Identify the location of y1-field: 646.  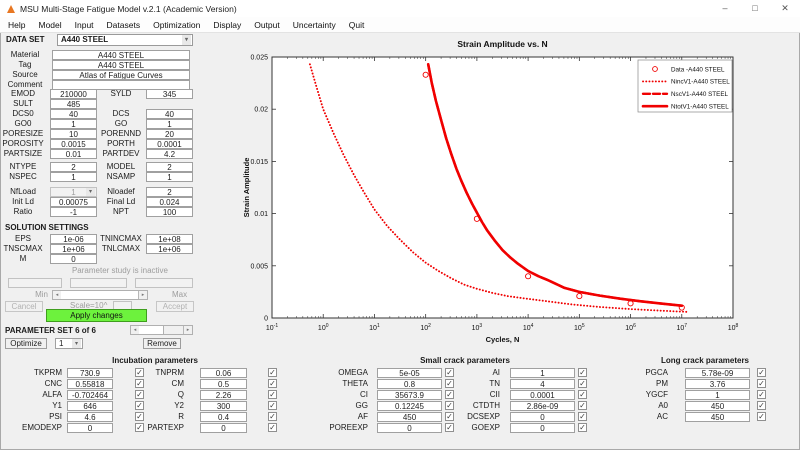
(90, 406).